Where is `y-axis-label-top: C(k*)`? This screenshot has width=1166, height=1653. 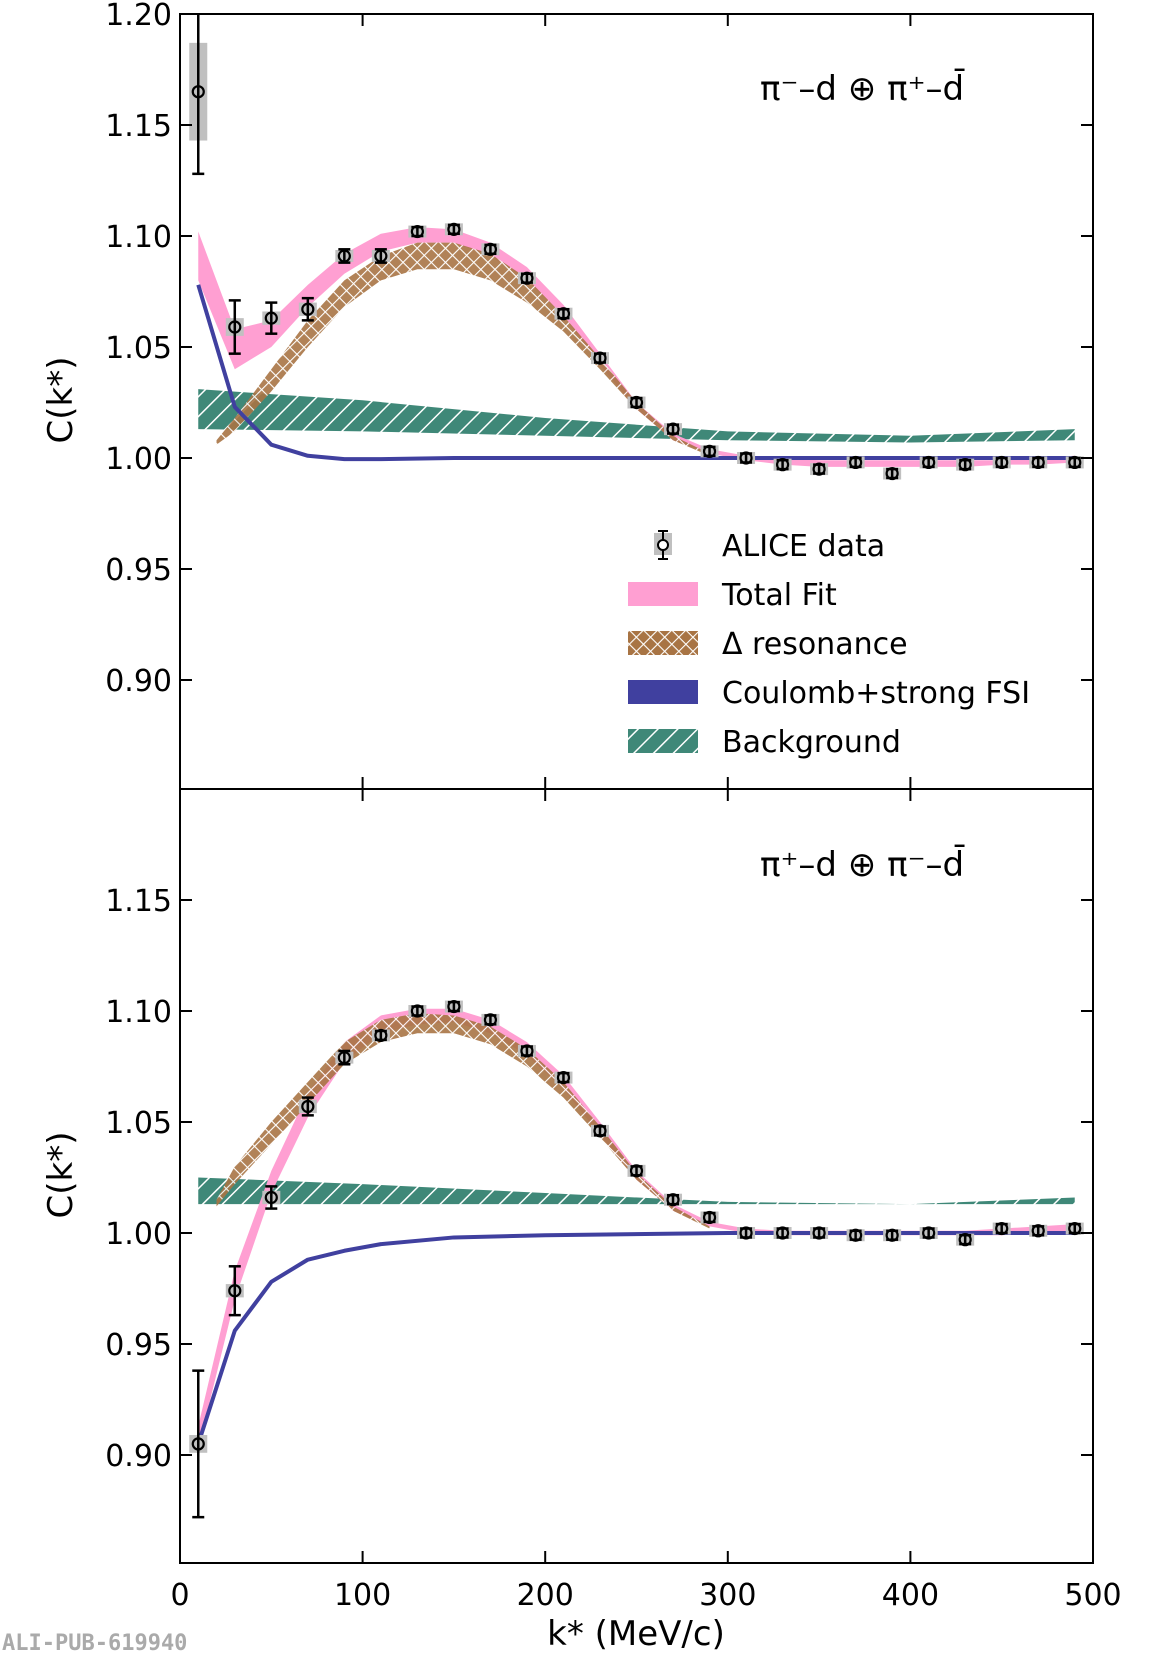
y-axis-label-top: C(k*) is located at coordinates (61, 400).